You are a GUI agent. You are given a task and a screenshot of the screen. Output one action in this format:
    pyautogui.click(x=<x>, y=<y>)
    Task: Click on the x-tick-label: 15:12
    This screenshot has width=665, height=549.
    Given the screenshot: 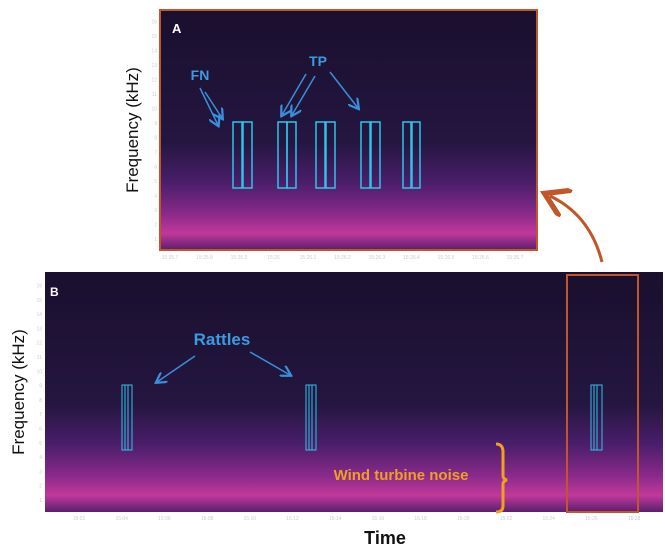 What is the action you would take?
    pyautogui.click(x=292, y=519)
    